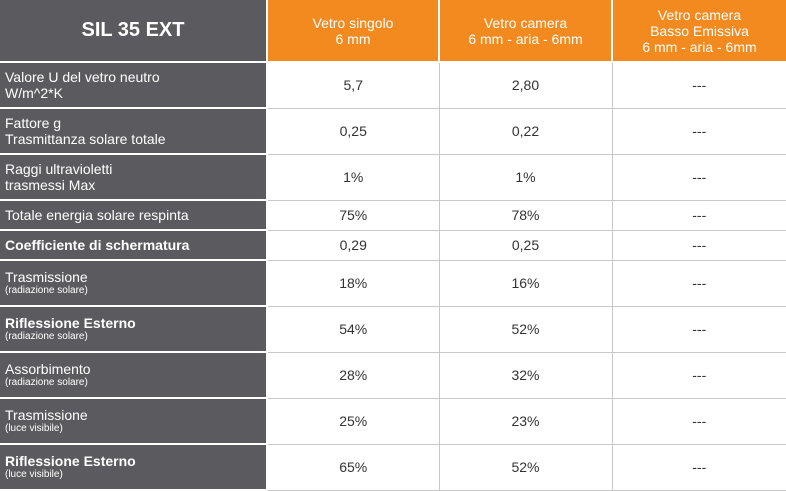 The image size is (786, 491). What do you see at coordinates (353, 329) in the screenshot?
I see `cell-value: 54%` at bounding box center [353, 329].